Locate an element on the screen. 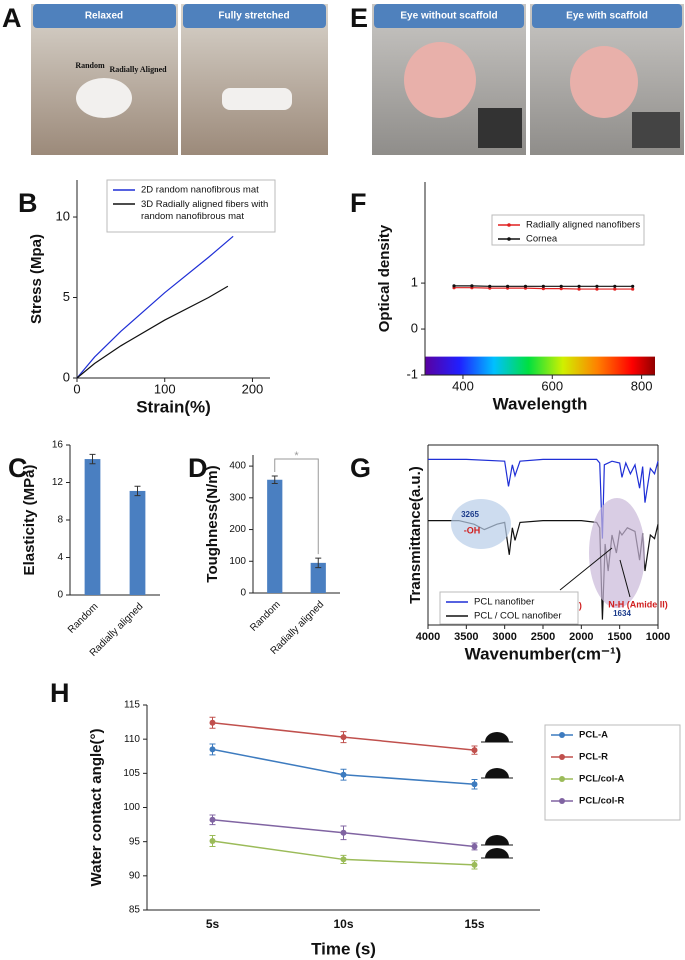 Image resolution: width=685 pixels, height=960 pixels. annotation: -OH is located at coordinates (472, 530).